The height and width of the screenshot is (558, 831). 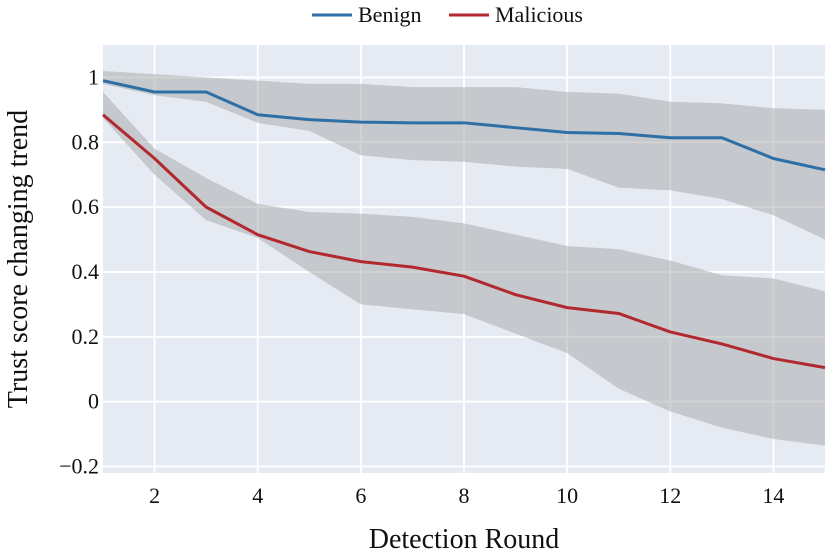 What do you see at coordinates (154, 495) in the screenshot?
I see `x-tick-label: 2` at bounding box center [154, 495].